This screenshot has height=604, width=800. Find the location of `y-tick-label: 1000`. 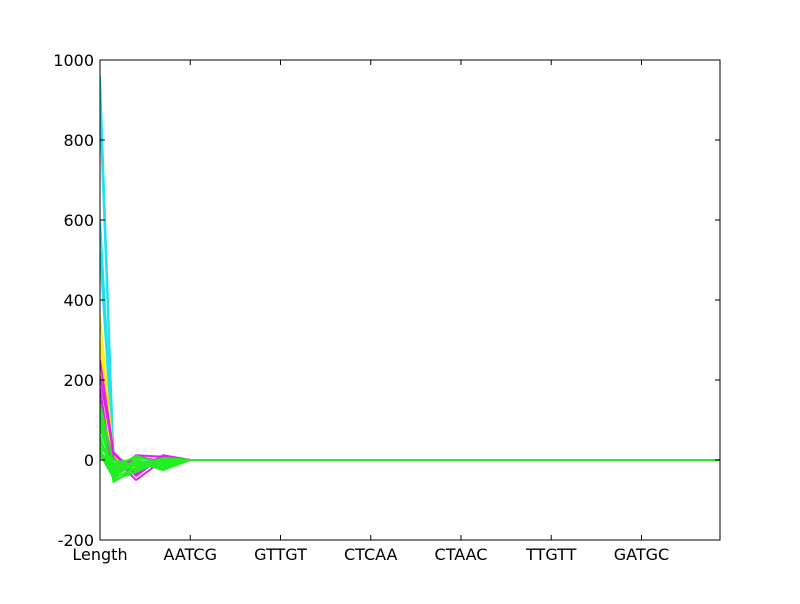

y-tick-label: 1000 is located at coordinates (73, 60).